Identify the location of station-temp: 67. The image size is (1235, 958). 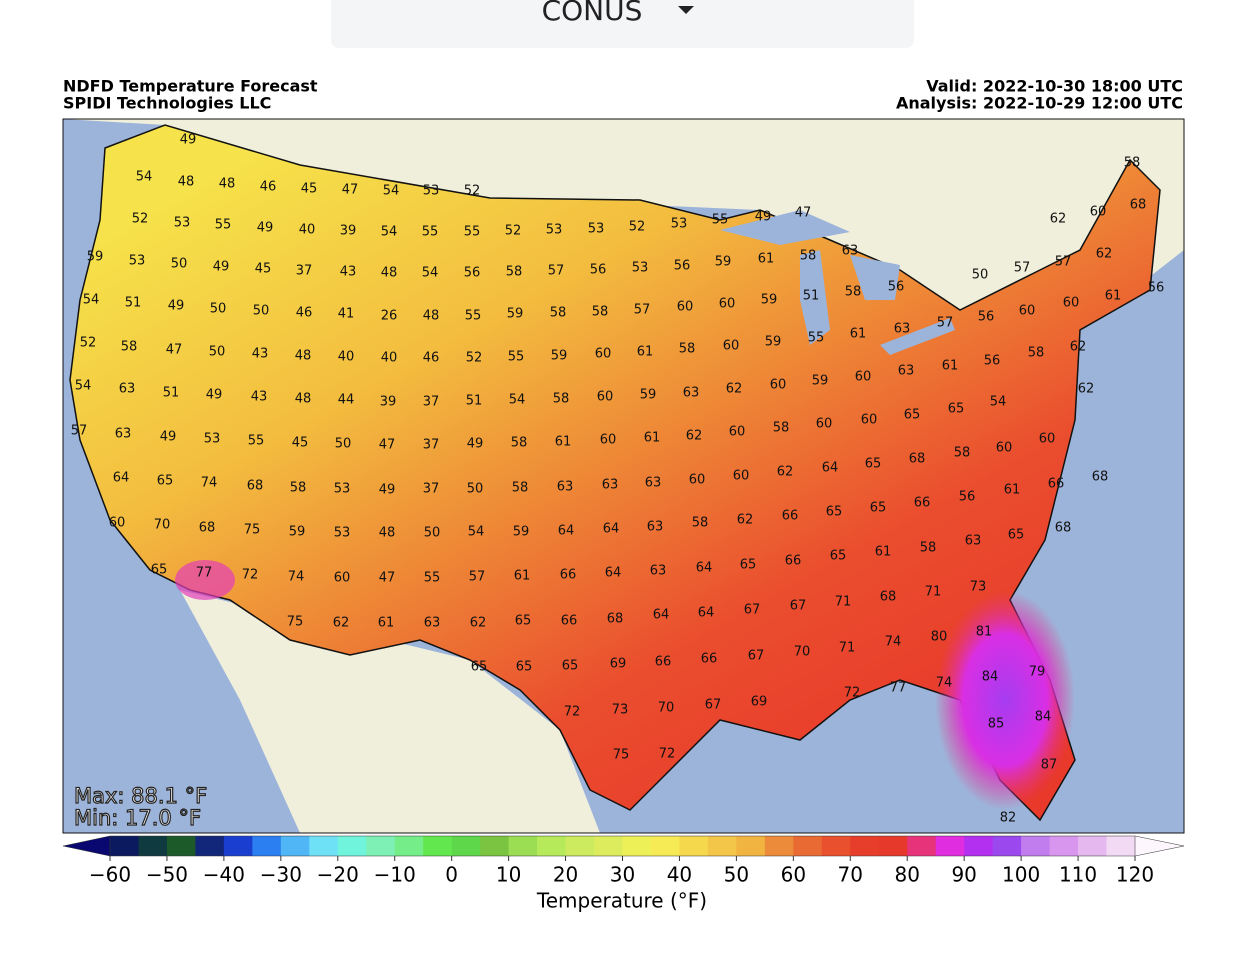
(798, 606).